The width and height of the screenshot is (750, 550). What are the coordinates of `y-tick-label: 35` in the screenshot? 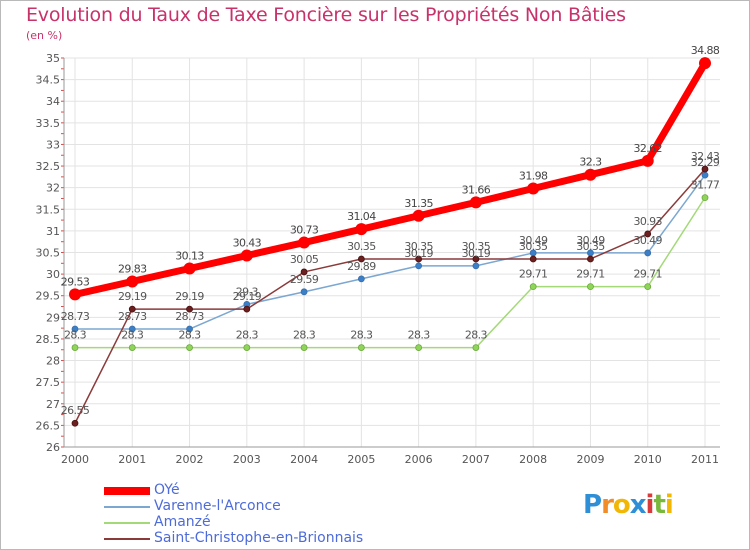 It's located at (53, 58).